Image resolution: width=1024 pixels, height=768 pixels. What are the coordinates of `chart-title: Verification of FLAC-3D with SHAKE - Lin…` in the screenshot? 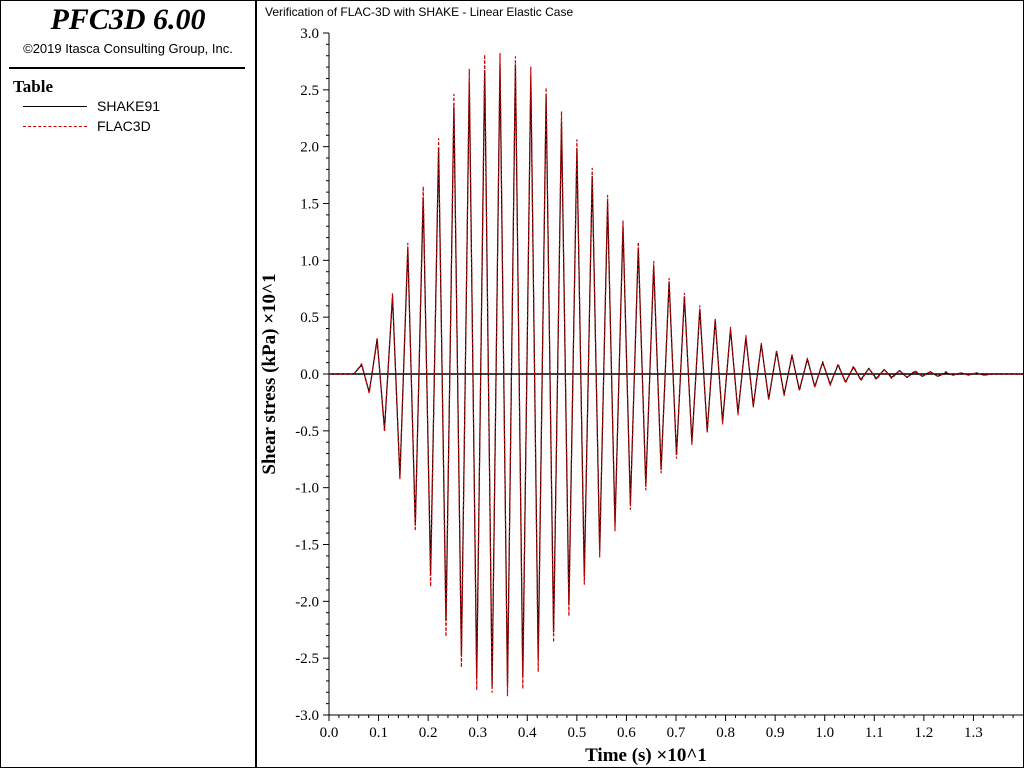 It's located at (419, 12).